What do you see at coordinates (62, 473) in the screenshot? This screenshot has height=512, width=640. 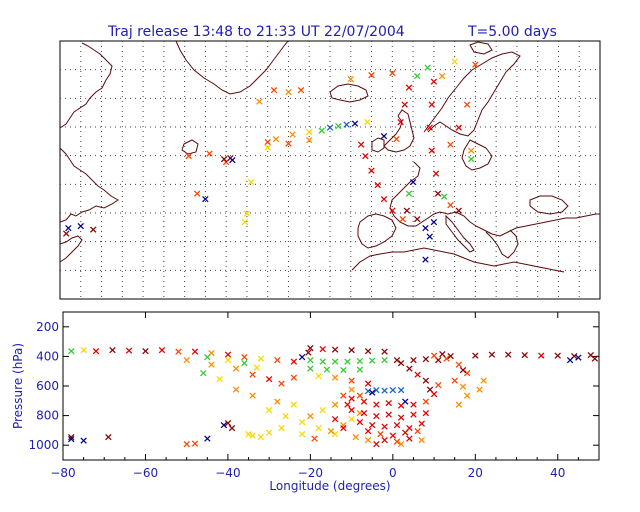 I see `x-tick-label: −80` at bounding box center [62, 473].